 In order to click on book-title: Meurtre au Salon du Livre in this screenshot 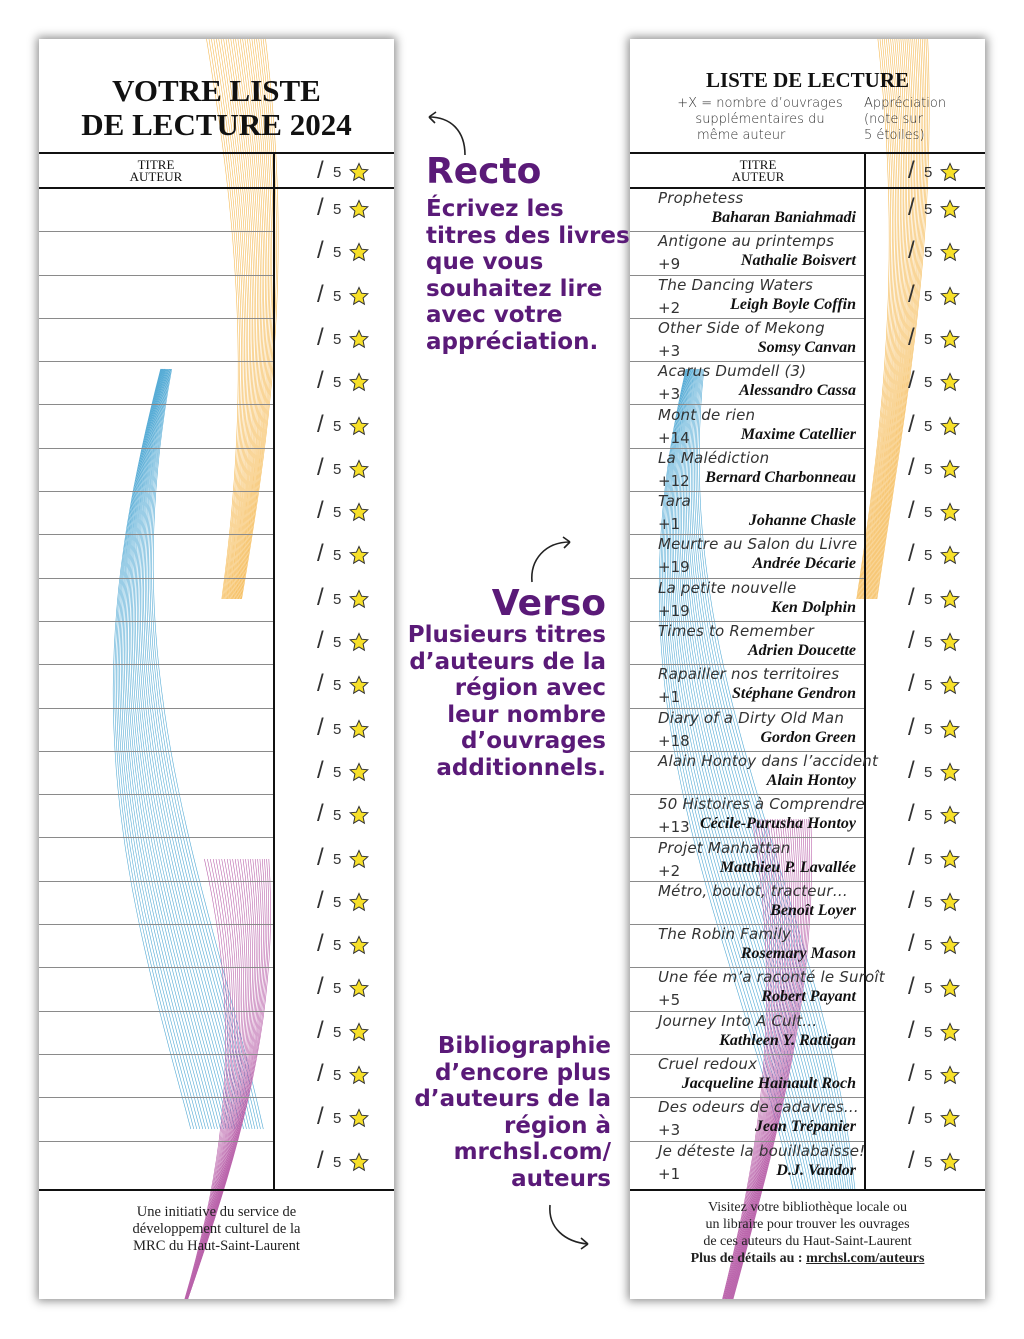, I will do `click(758, 544)`.